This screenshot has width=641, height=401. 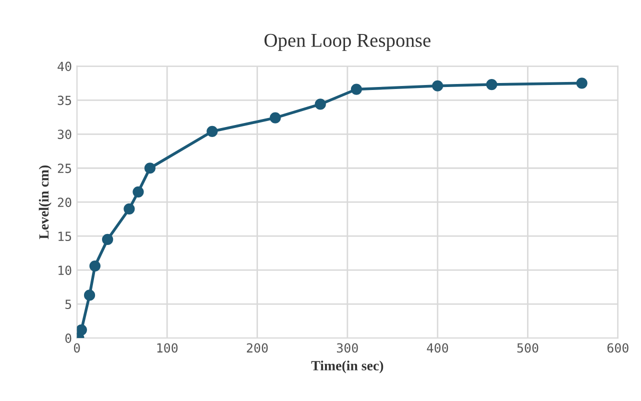 I want to click on x-tick-label: 200, so click(x=257, y=348).